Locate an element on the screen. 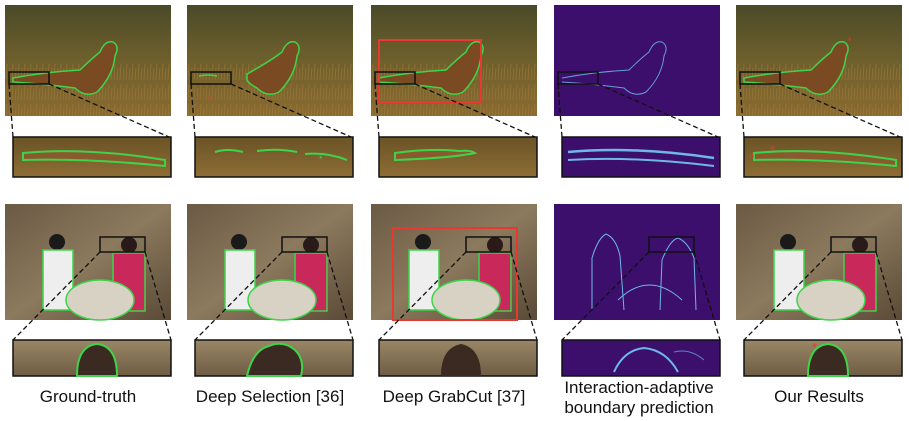  pheasant-image: * is located at coordinates (819, 60).